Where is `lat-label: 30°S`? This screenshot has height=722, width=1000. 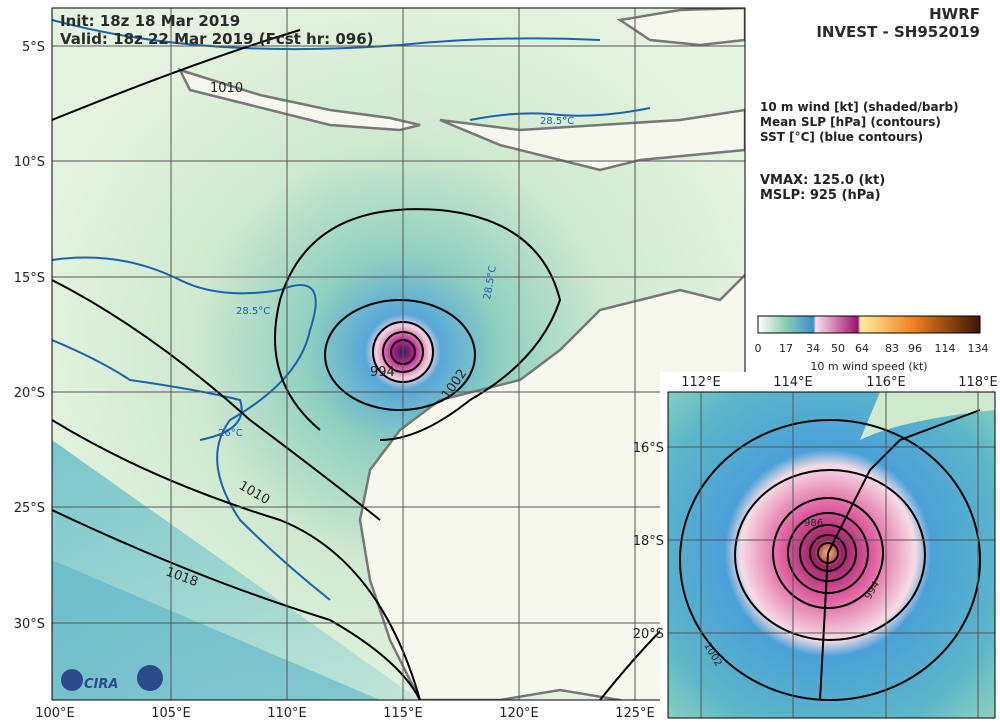
lat-label: 30°S is located at coordinates (29, 624).